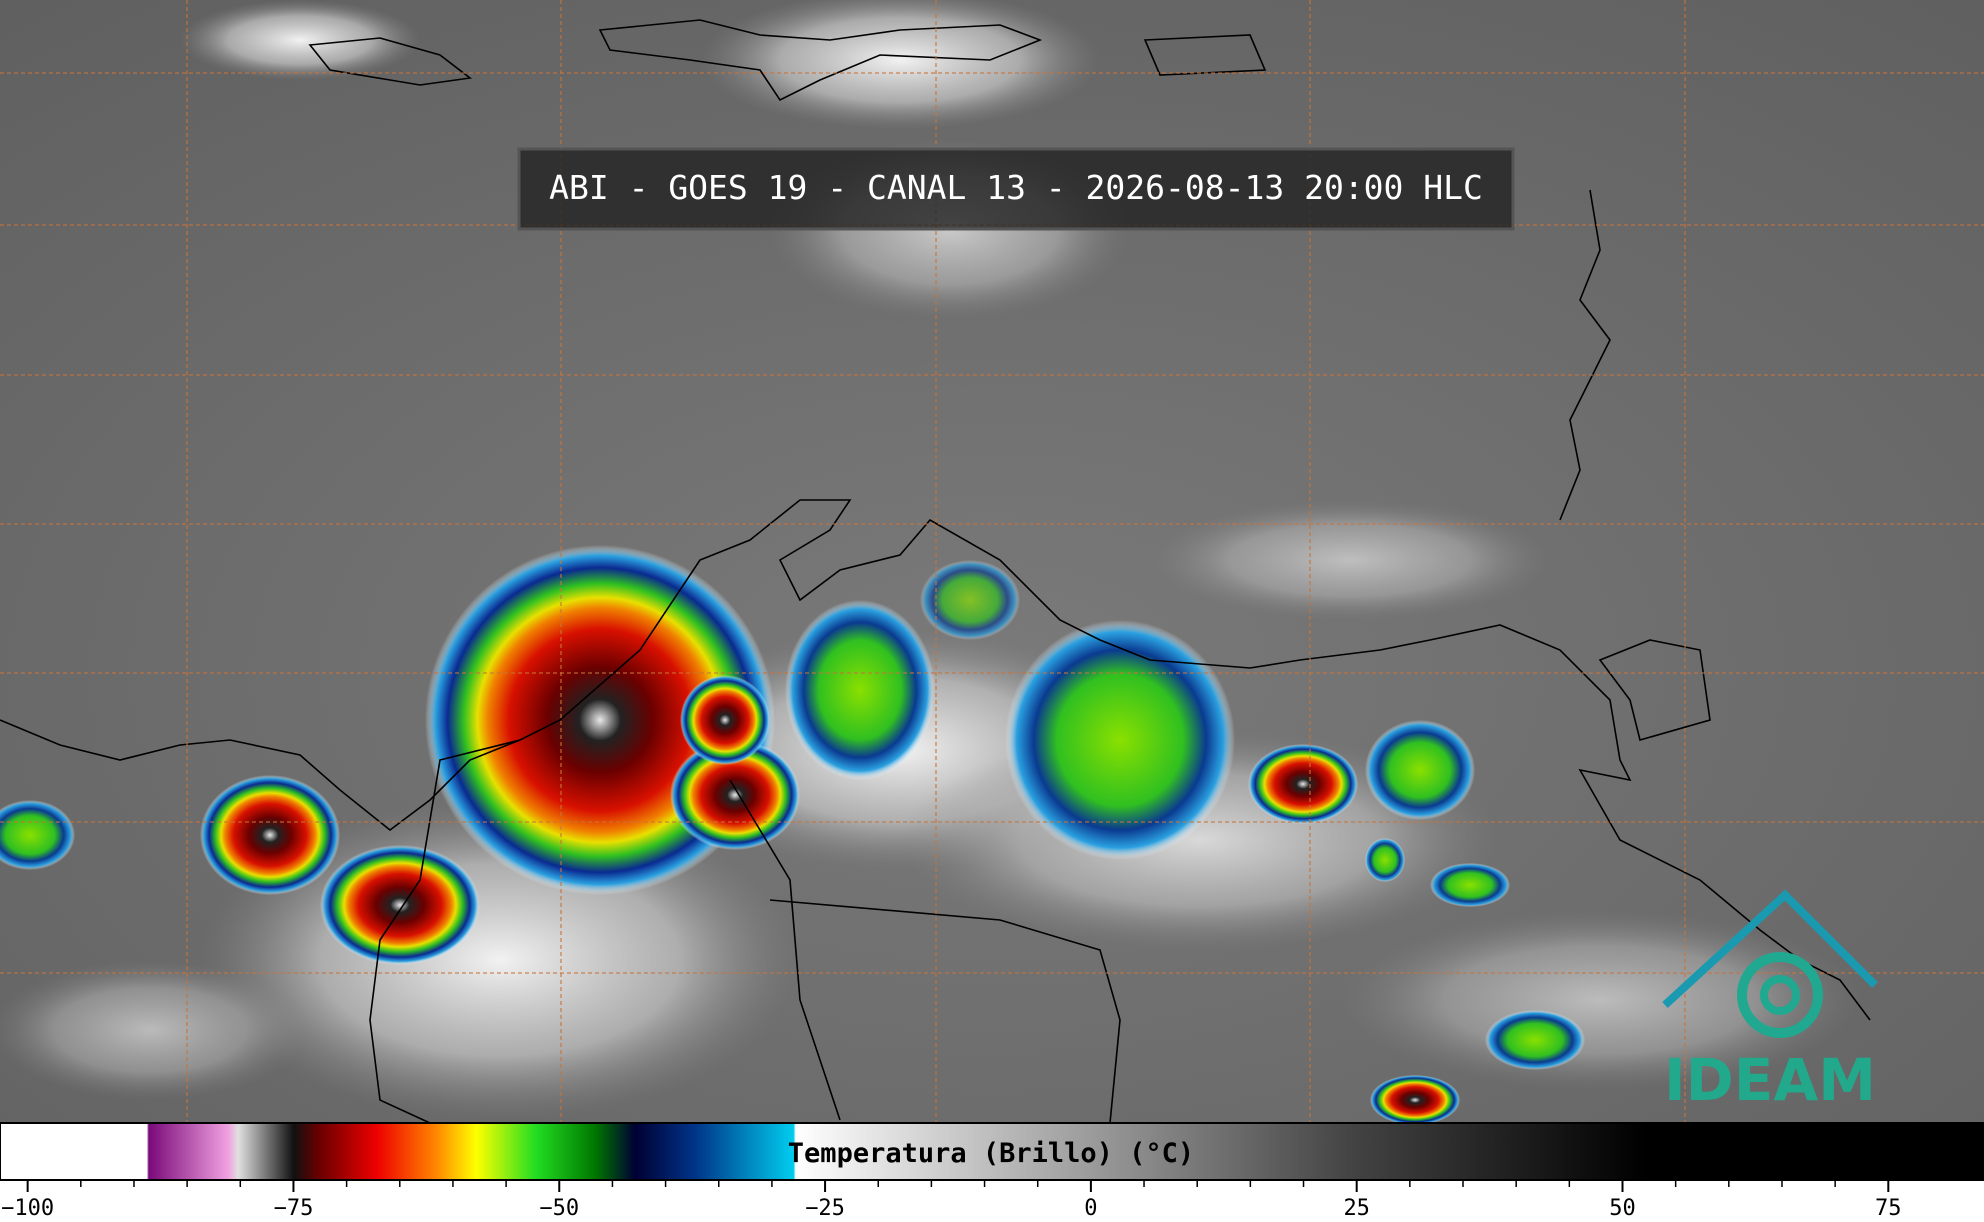 The height and width of the screenshot is (1222, 1984). I want to click on colorbar-tick-label: −75, so click(294, 1208).